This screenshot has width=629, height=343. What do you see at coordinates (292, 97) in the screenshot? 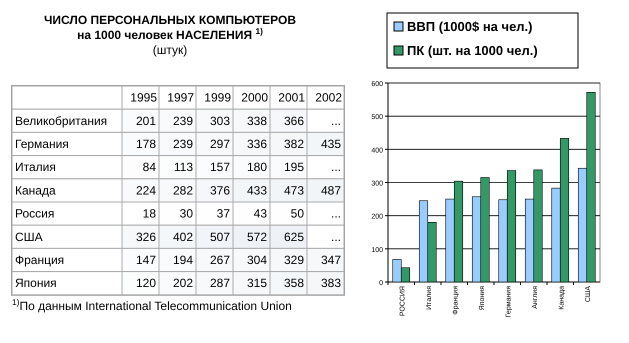
I see `x-tick-label: 2001` at bounding box center [292, 97].